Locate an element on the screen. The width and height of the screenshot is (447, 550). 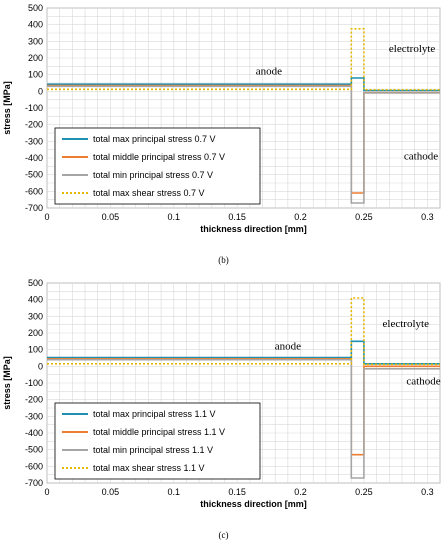
legend-label: total min principal stress 1.1 V is located at coordinates (153, 450).